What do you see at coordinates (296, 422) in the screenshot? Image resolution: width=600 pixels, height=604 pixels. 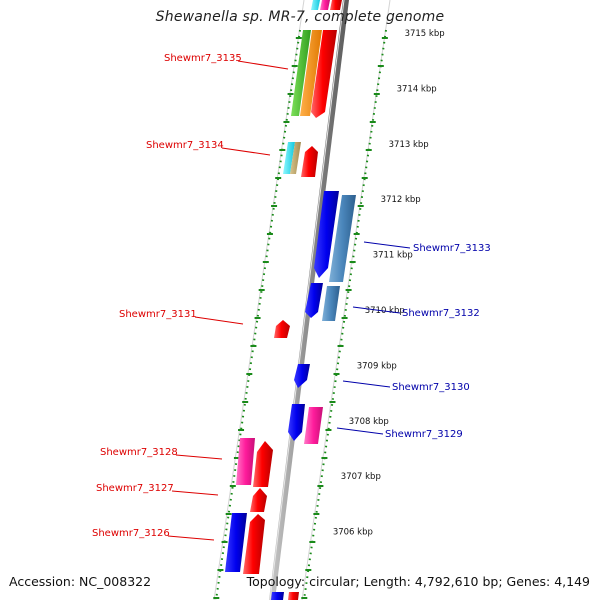 I see `gene-shewmr7-3129-blue` at bounding box center [296, 422].